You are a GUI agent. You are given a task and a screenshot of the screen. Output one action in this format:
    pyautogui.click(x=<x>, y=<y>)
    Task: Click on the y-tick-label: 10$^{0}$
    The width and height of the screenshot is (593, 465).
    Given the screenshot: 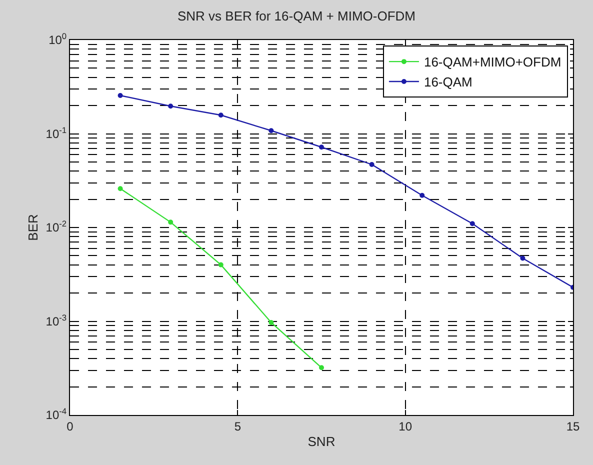 What is the action you would take?
    pyautogui.click(x=57, y=39)
    